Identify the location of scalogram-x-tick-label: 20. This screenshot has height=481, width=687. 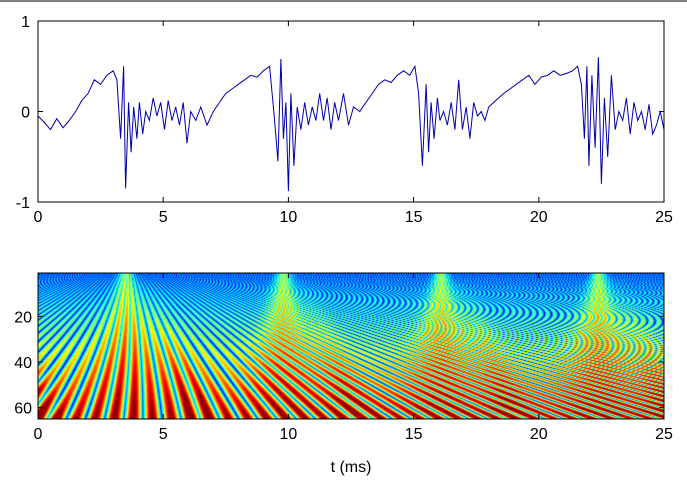
(539, 434).